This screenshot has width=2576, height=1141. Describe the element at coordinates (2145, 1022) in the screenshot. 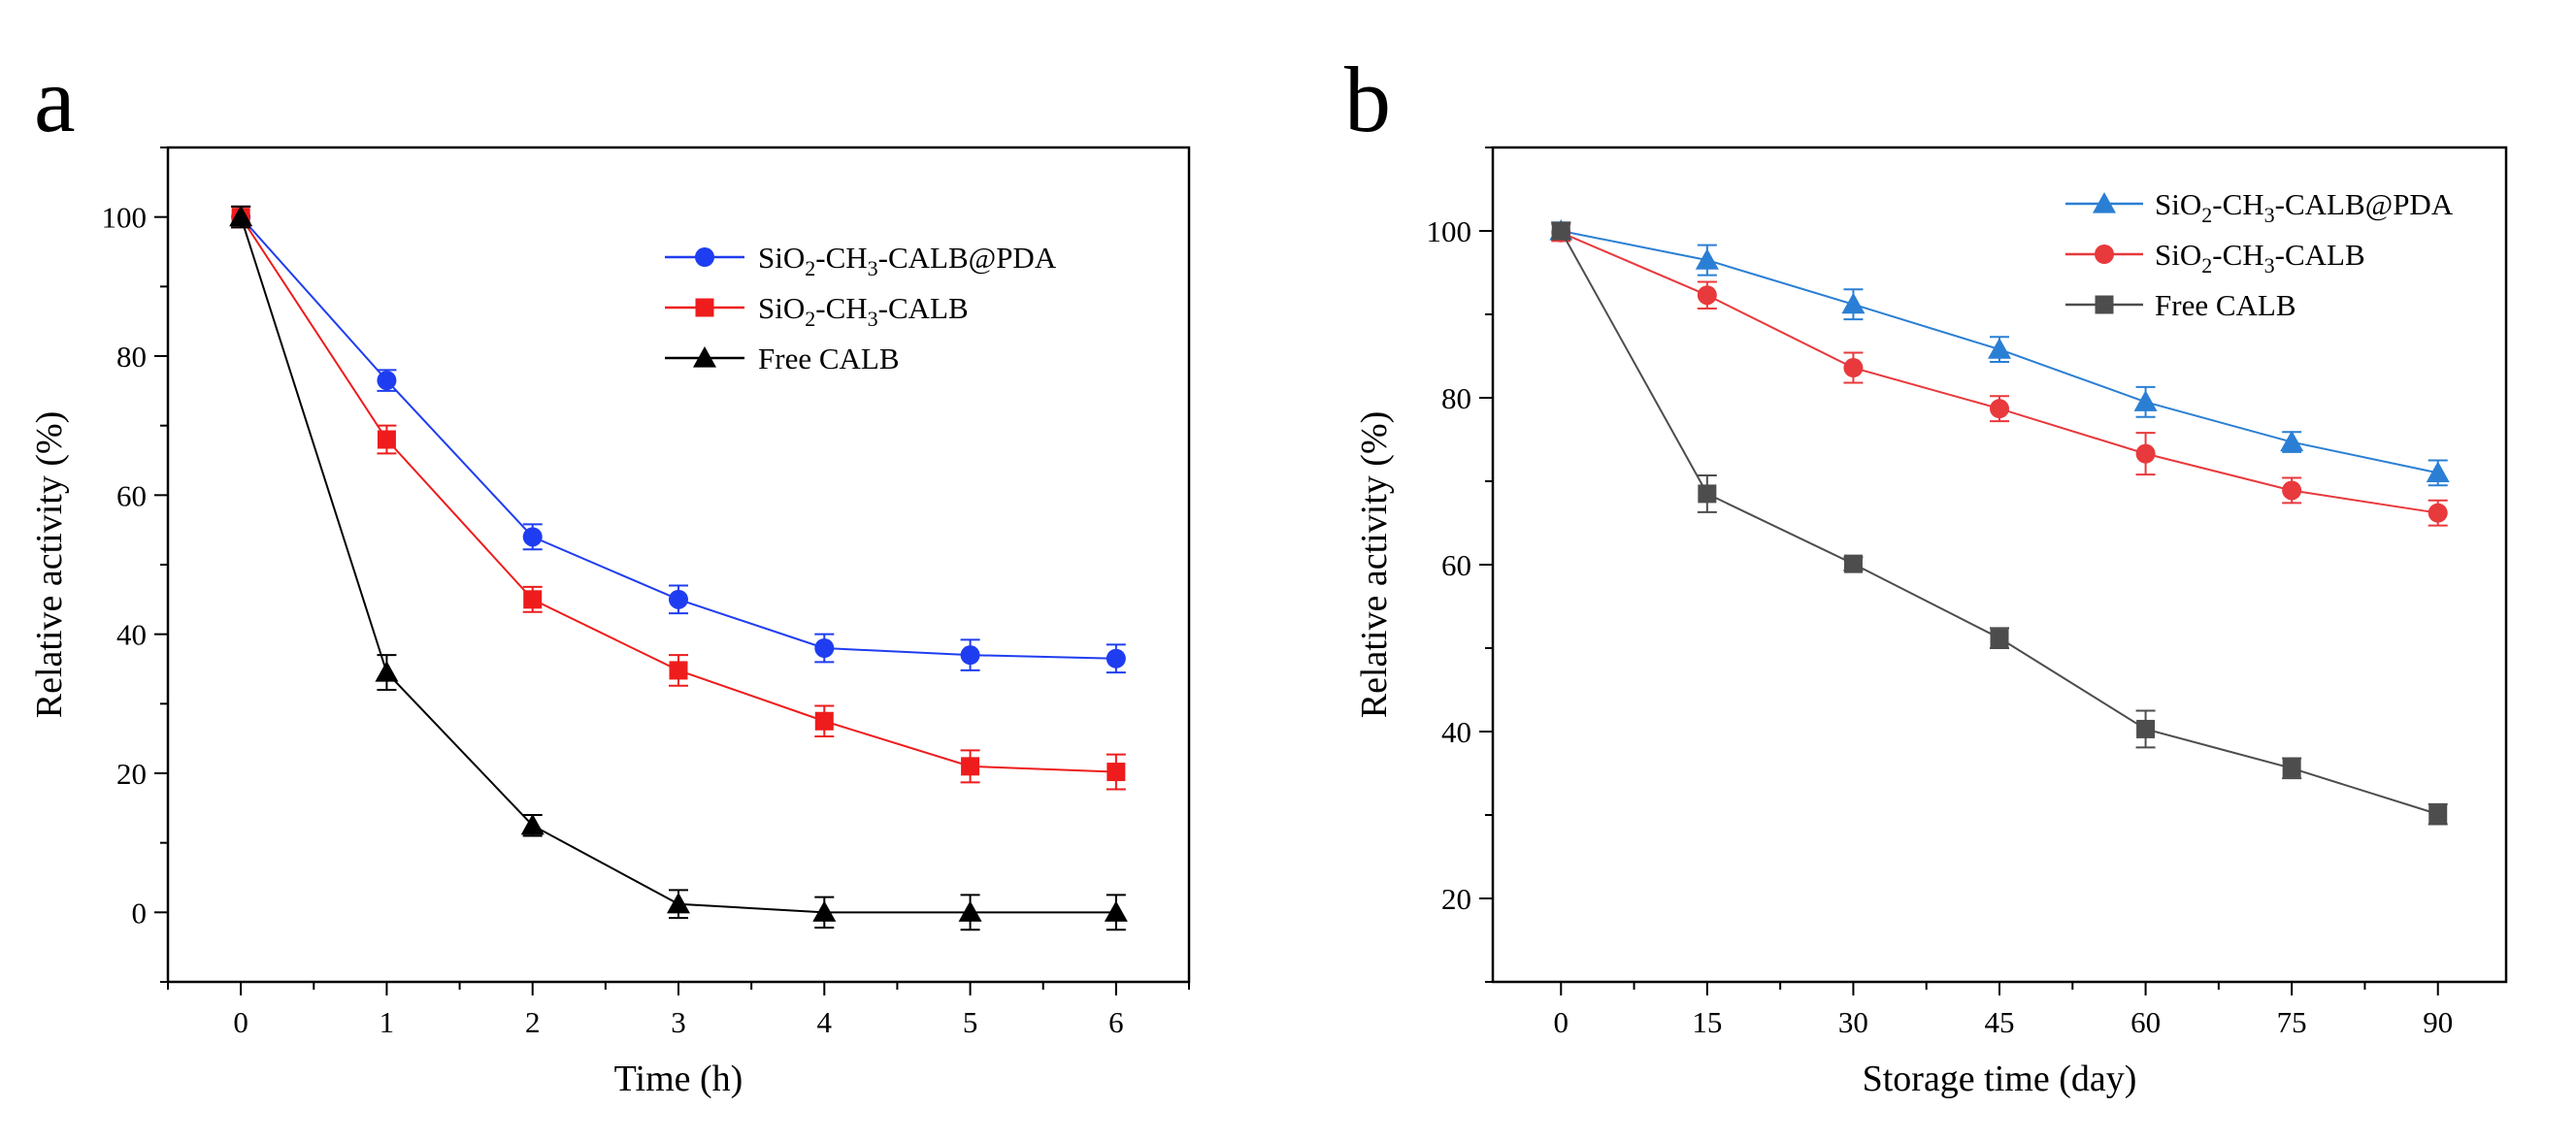

I see `x-tick-label: 60` at that location.